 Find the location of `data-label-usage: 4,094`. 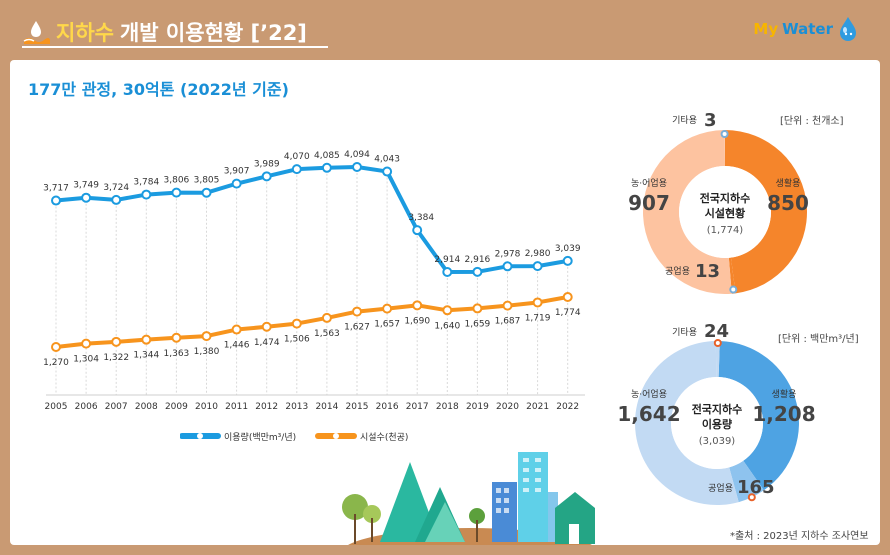

data-label-usage: 4,094 is located at coordinates (357, 155).